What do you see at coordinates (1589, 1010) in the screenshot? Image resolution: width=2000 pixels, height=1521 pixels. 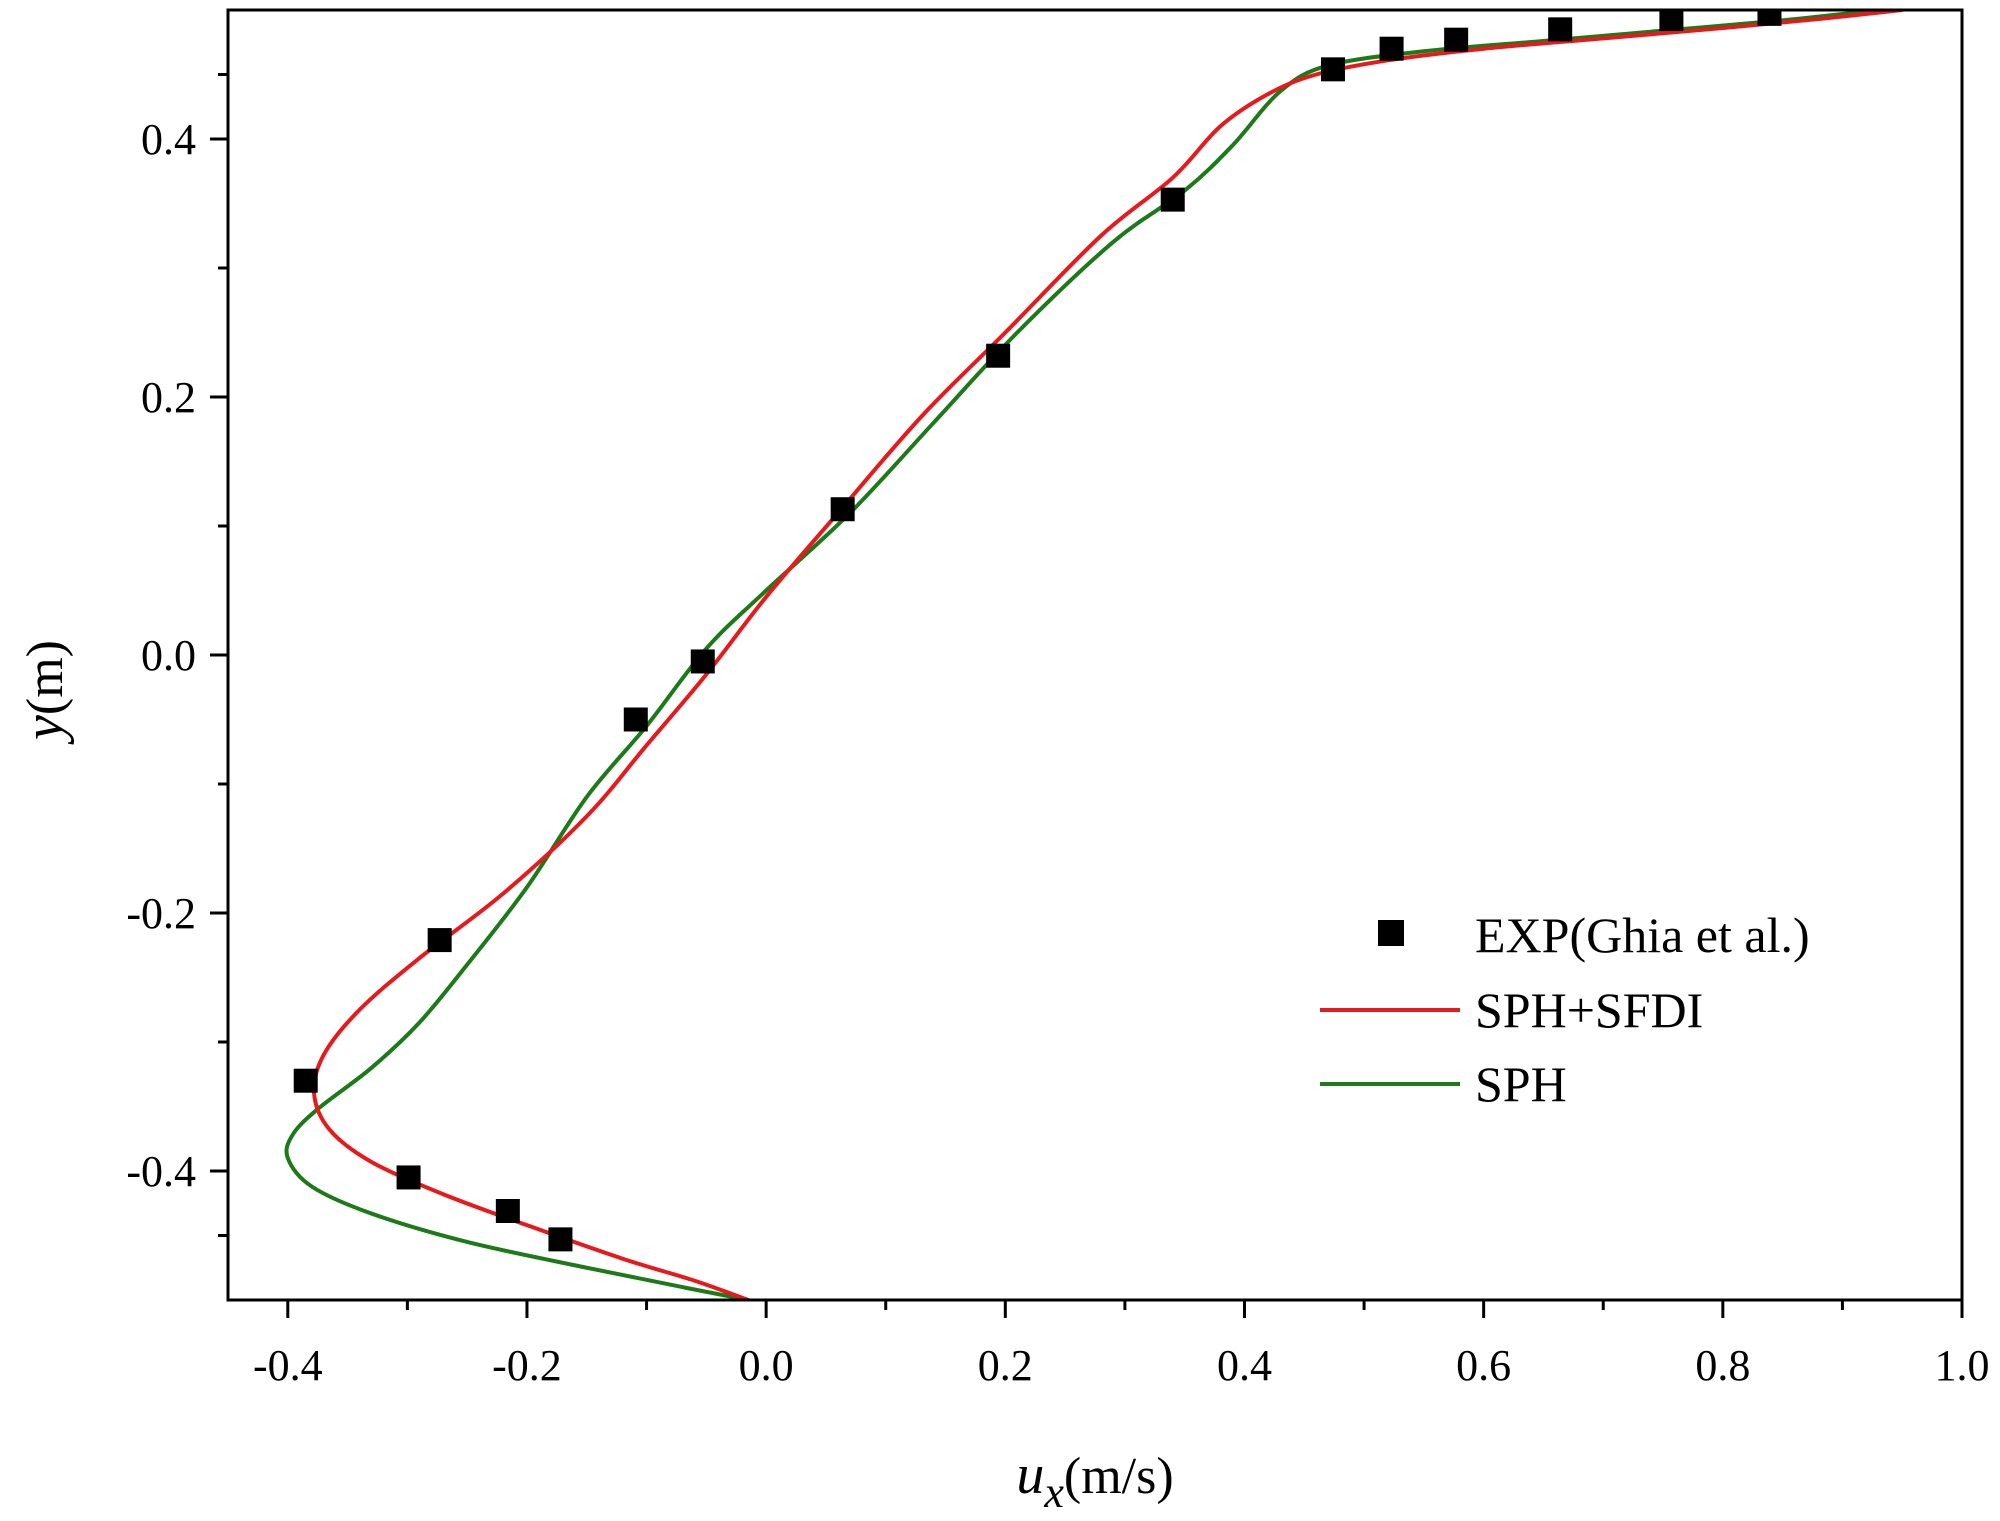 I see `legend-label-sph-sfdi: SPH+SFDI` at bounding box center [1589, 1010].